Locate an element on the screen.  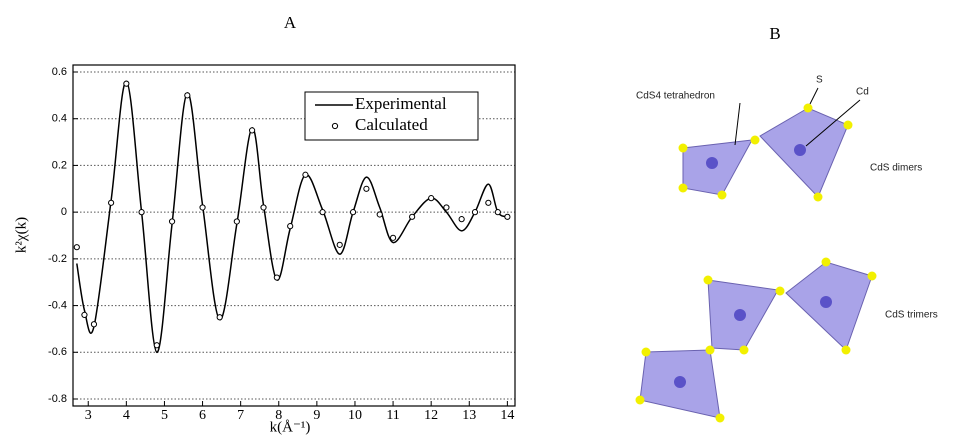
x-tick-label: 8 is located at coordinates (278, 415).